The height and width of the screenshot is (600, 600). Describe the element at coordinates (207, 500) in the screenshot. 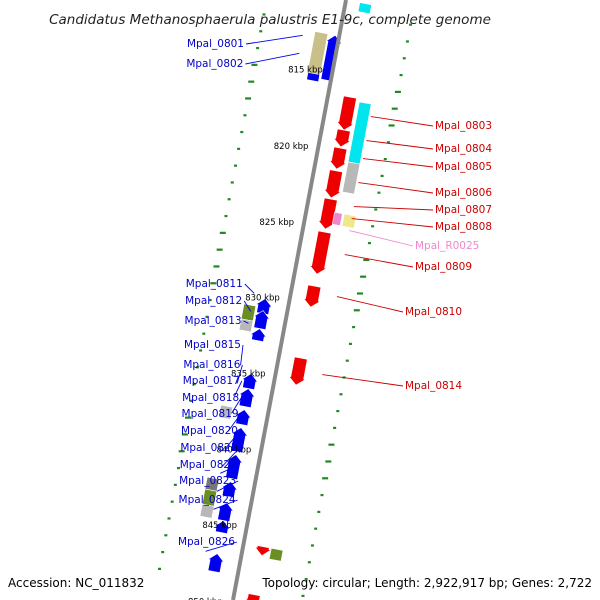

I see `gene-label-Mpal_0824: Mpal_0824` at that location.